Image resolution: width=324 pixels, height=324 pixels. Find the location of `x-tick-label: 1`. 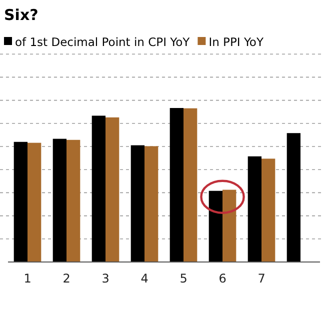

x-tick-label: 1 is located at coordinates (28, 279).